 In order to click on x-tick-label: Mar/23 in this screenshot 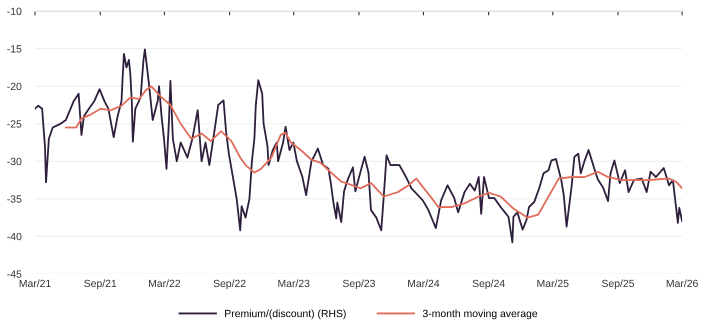, I will do `click(294, 283)`.